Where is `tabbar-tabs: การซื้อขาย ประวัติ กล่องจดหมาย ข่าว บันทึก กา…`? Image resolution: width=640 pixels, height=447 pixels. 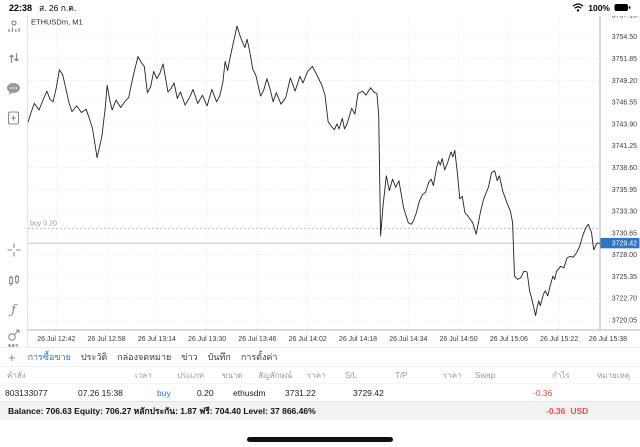 tabbar-tabs: การซื้อขาย ประวัติ กล่องจดหมาย ข่าว บันทึก กา… is located at coordinates (153, 357).